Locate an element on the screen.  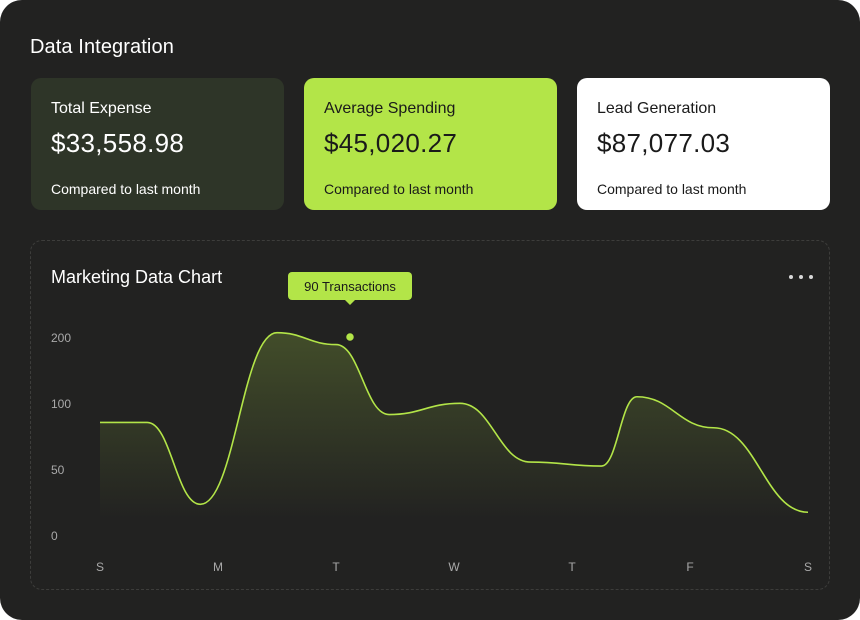
chart-title: Marketing Data Chart is located at coordinates (137, 277).